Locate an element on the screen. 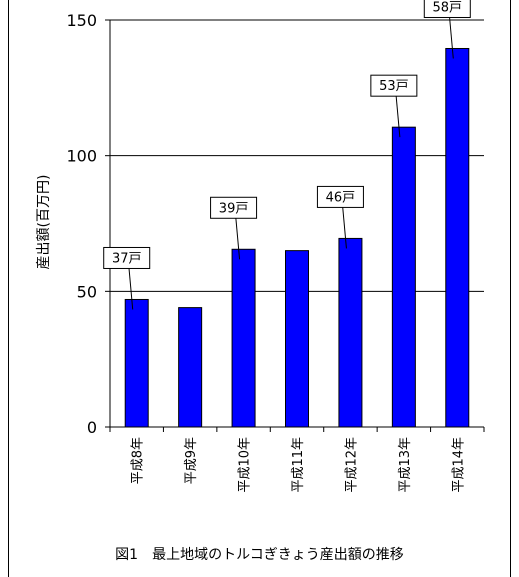  y-tick-label: 150 is located at coordinates (81, 20).